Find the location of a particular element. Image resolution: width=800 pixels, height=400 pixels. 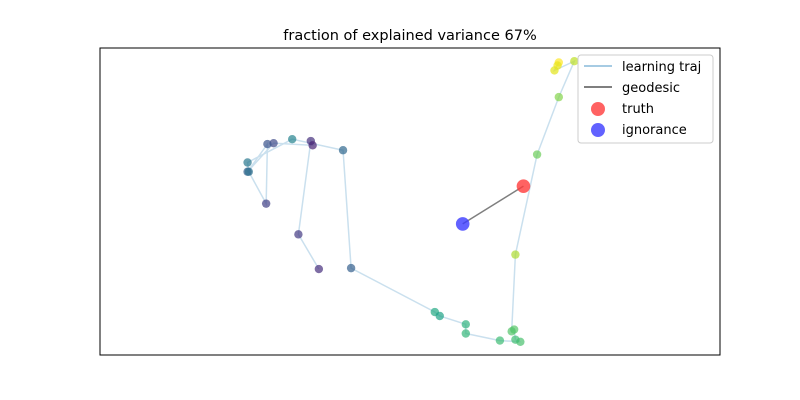

chart-title: fraction of explained variance 67% is located at coordinates (409, 36).